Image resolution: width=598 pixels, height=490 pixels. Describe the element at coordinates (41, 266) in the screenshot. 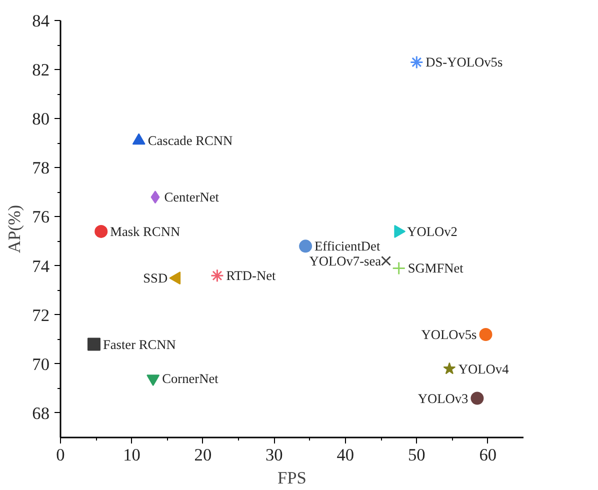

I see `y-tick-label: 74` at that location.